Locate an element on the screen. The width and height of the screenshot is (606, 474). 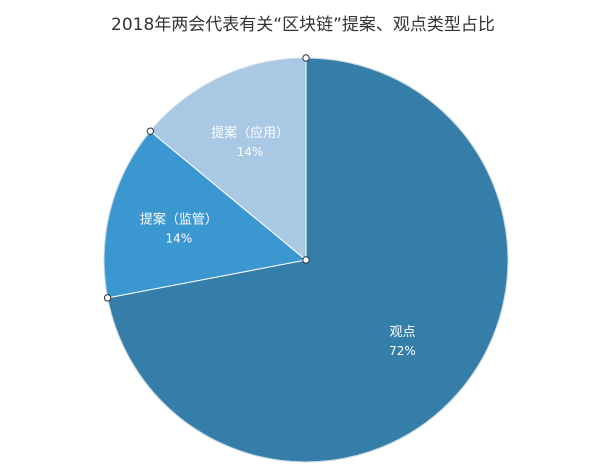
slice-value-label-1: 72% is located at coordinates (402, 351).